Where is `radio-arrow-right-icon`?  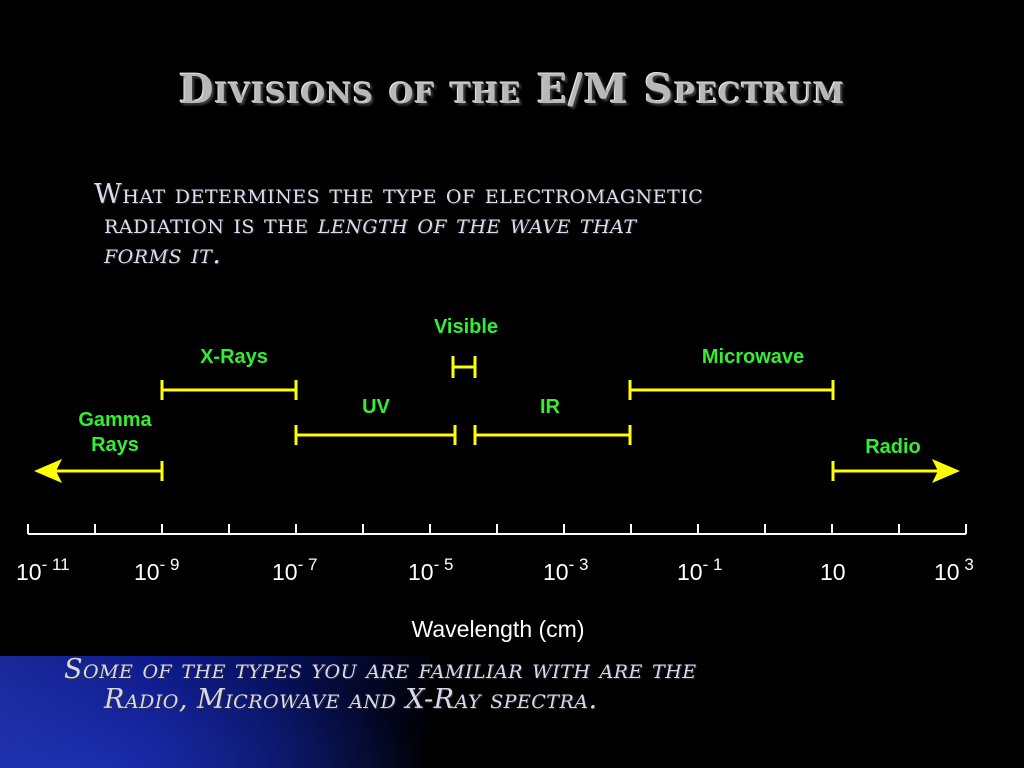
radio-arrow-right-icon is located at coordinates (946, 471).